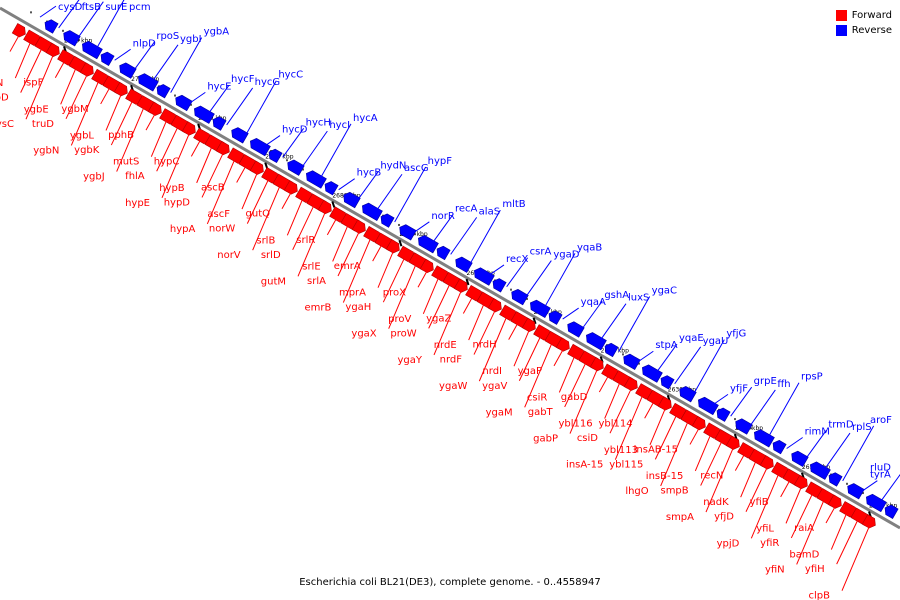  Describe the element at coordinates (451, 360) in the screenshot. I see `forward-gene-label: nrdF` at that location.